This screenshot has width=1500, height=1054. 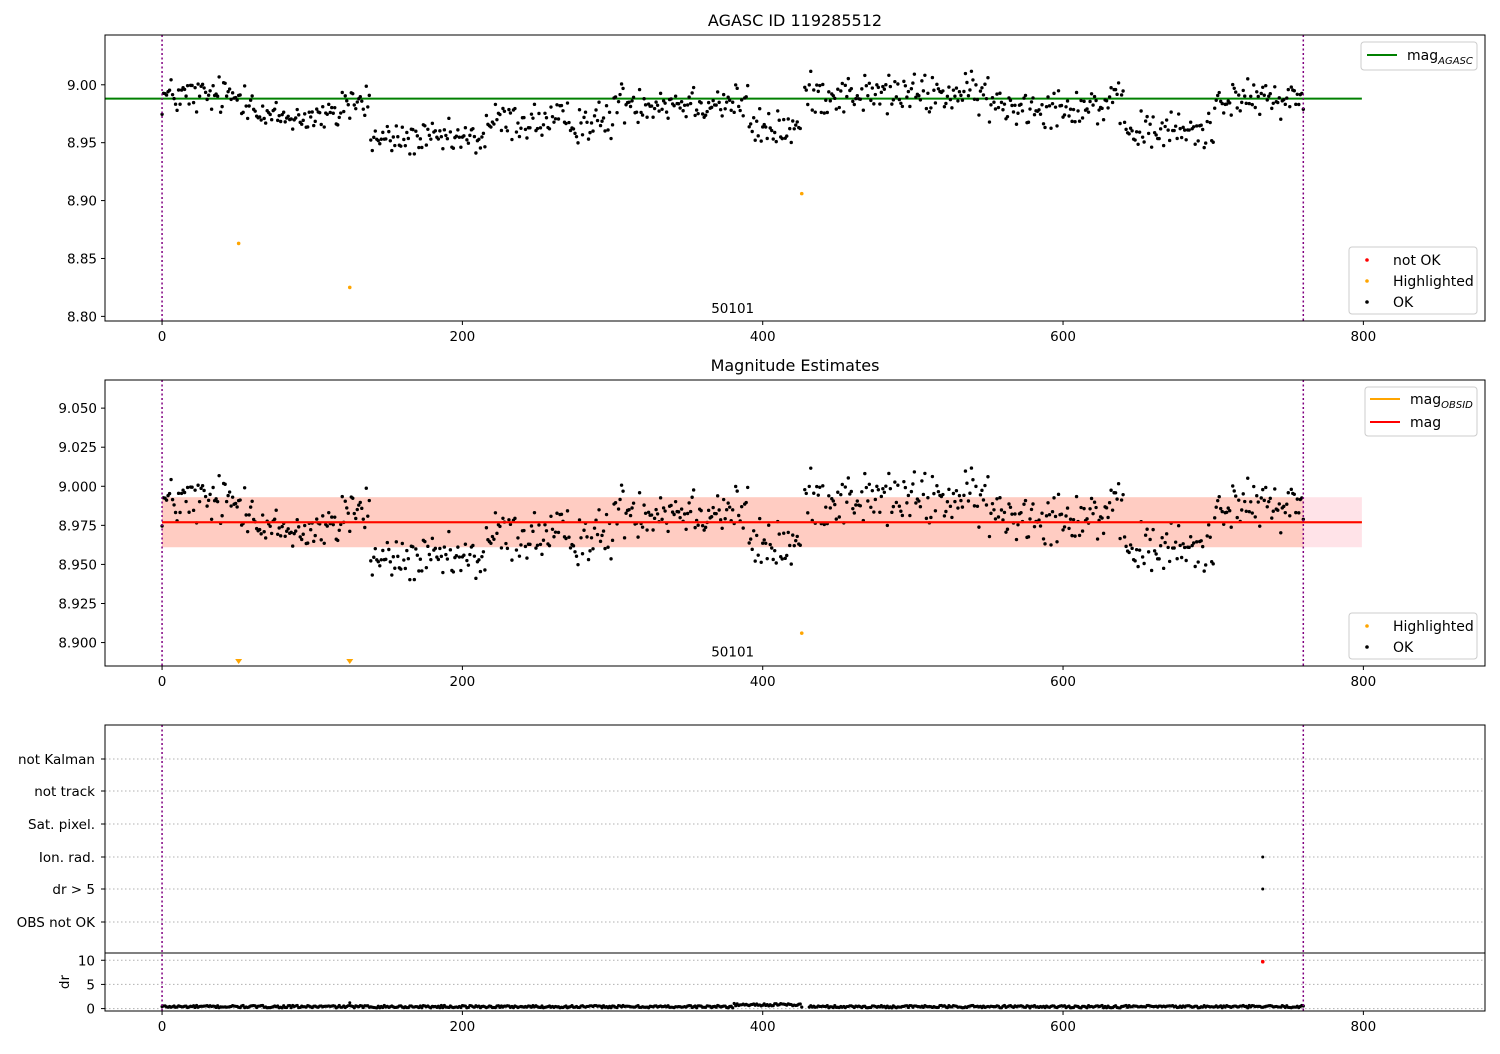 What do you see at coordinates (763, 337) in the screenshot?
I see `x-tick-label: 400` at bounding box center [763, 337].